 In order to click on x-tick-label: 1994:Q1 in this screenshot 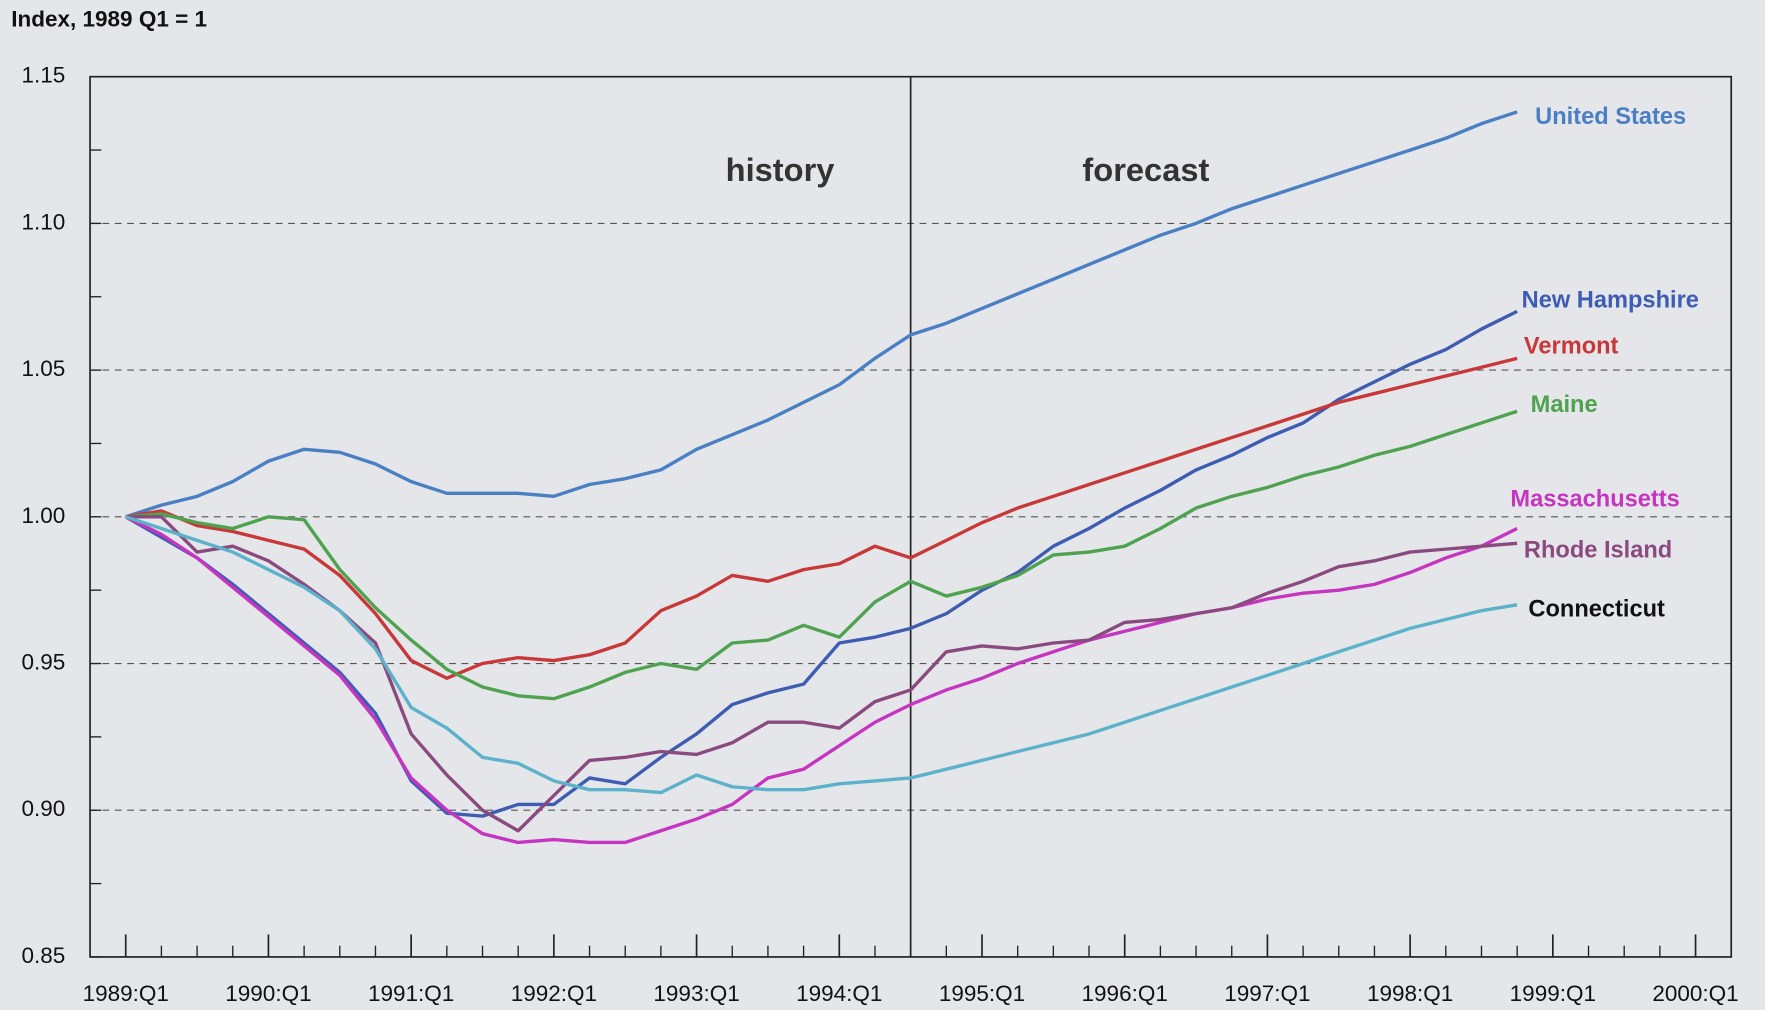, I will do `click(839, 993)`.